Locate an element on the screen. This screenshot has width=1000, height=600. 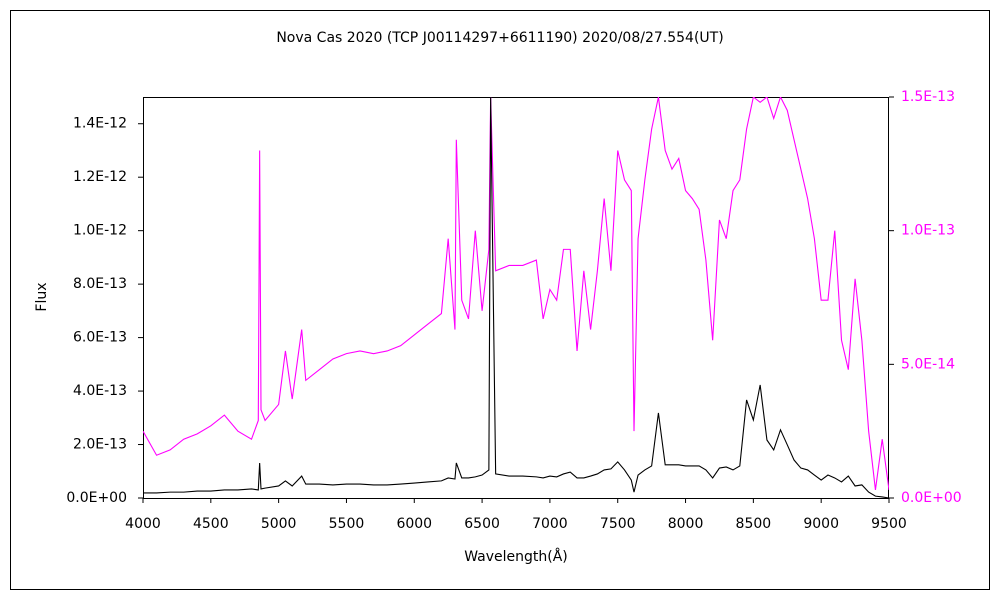
y-tick-label: 8.0E-13 is located at coordinates (100, 284).